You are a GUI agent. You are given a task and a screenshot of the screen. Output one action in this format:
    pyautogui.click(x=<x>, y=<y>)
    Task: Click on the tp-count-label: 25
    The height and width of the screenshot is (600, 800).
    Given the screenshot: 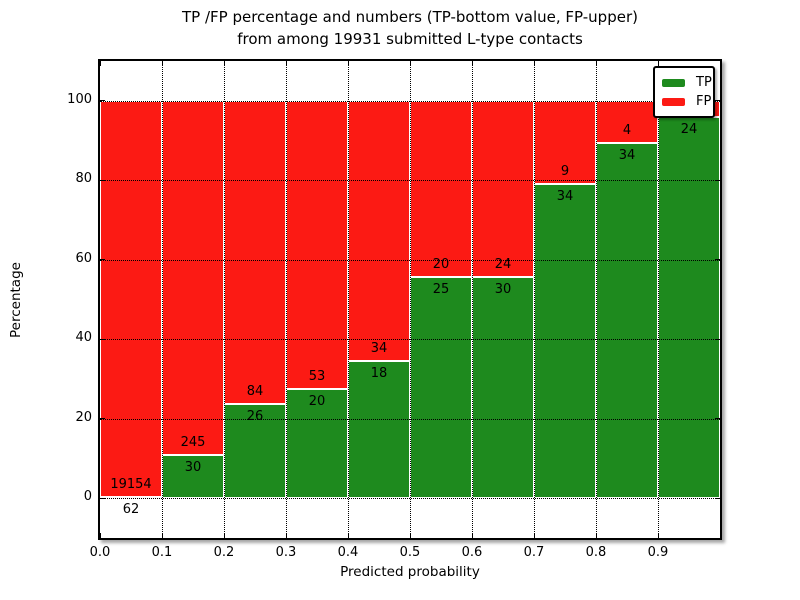 What is the action you would take?
    pyautogui.click(x=441, y=290)
    